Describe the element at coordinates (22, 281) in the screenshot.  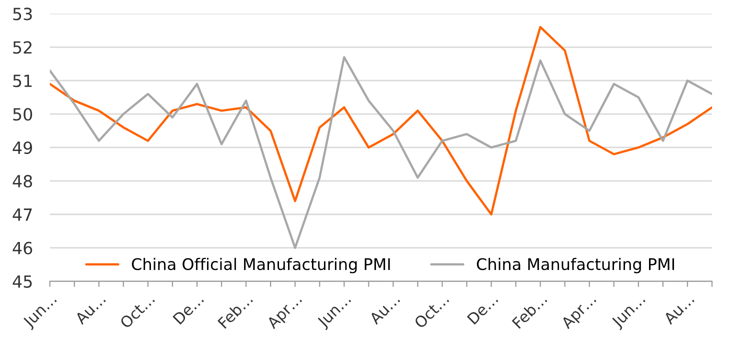
I see `y-tick-label: 45` at that location.